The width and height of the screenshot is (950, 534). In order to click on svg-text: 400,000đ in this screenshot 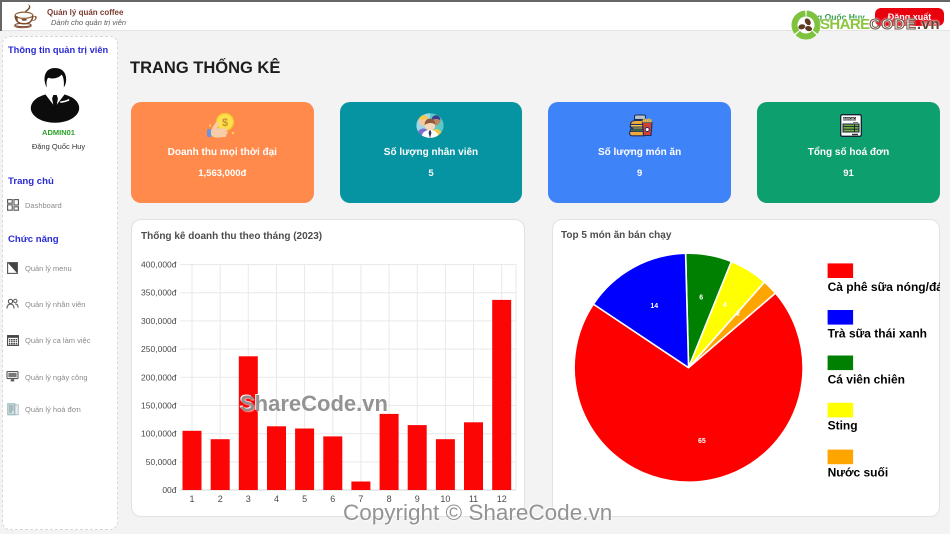, I will do `click(159, 265)`.